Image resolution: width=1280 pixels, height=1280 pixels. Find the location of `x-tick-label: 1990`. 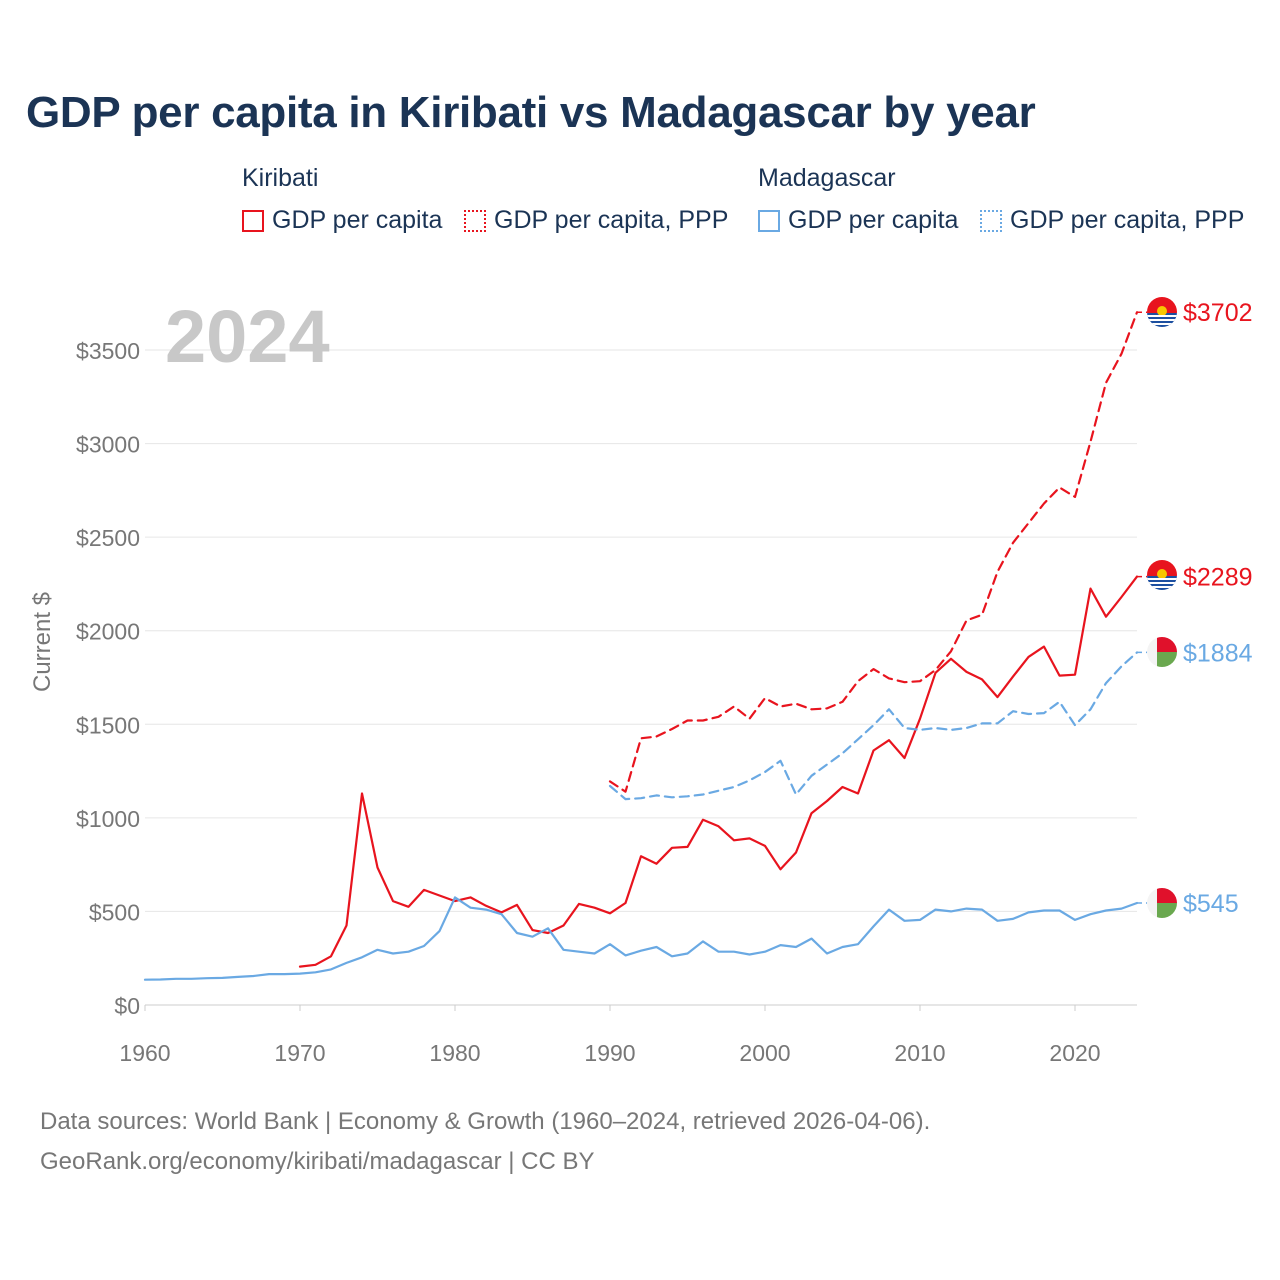

x-tick-label: 1990 is located at coordinates (609, 1053).